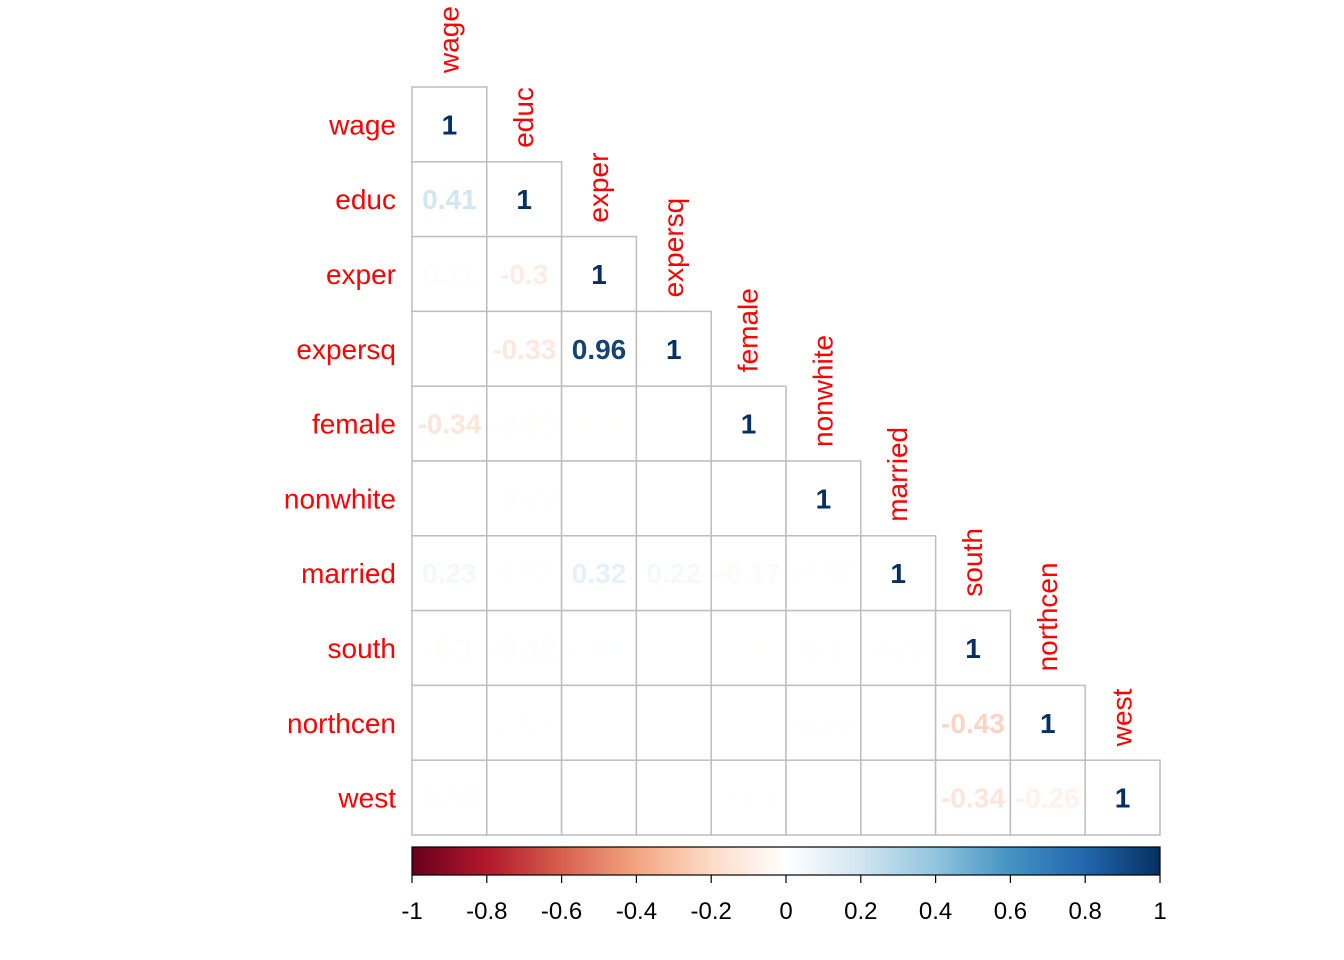 This screenshot has width=1344, height=960. What do you see at coordinates (749, 573) in the screenshot?
I see `value-label-married-female: -0.17` at bounding box center [749, 573].